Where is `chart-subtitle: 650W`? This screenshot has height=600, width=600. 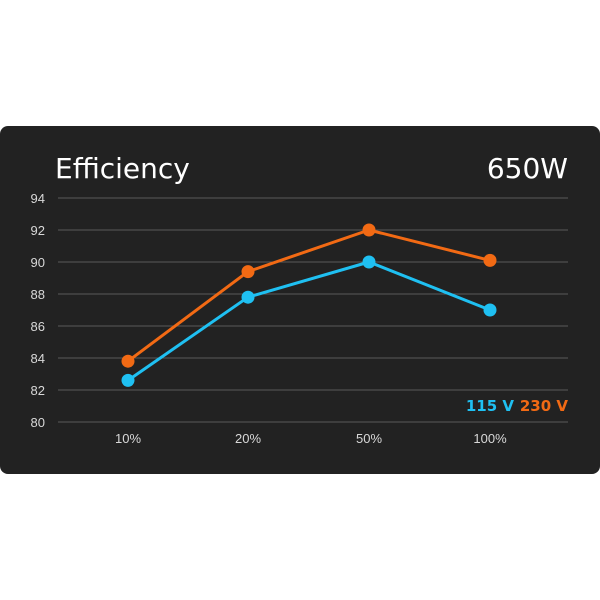 chart-subtitle: 650W is located at coordinates (527, 168).